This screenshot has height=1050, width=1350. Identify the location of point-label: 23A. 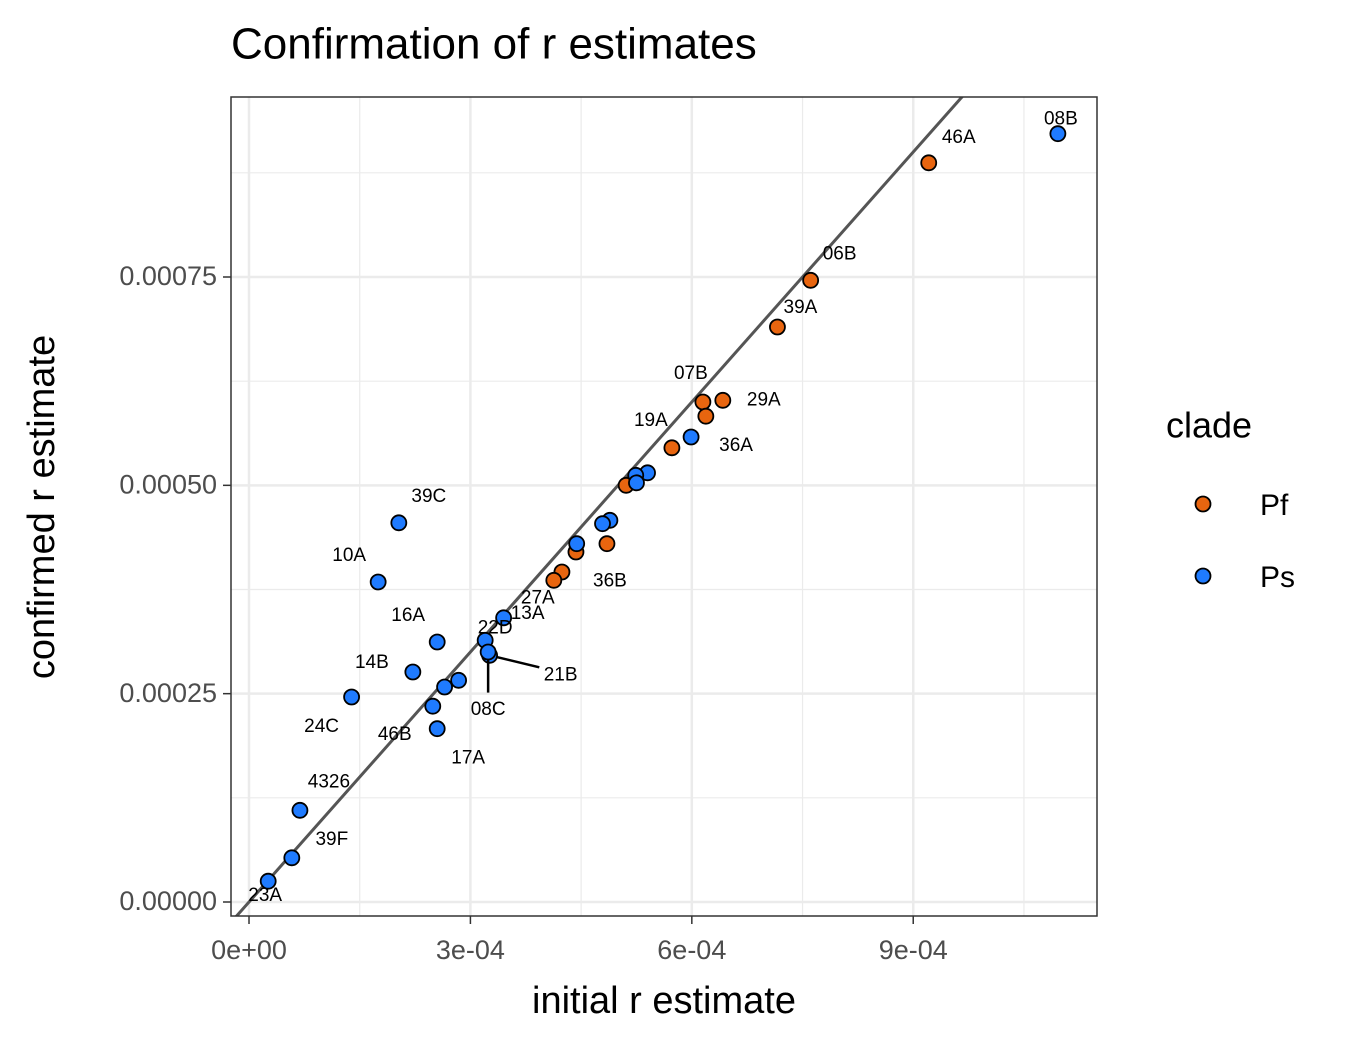
(265, 895).